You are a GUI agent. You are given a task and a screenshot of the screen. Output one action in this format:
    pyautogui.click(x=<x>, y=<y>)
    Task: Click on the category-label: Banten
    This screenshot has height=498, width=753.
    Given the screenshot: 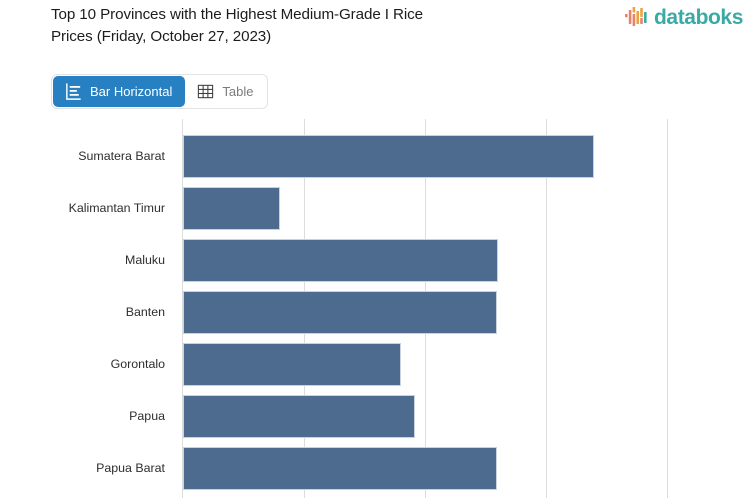 What is the action you would take?
    pyautogui.click(x=145, y=311)
    